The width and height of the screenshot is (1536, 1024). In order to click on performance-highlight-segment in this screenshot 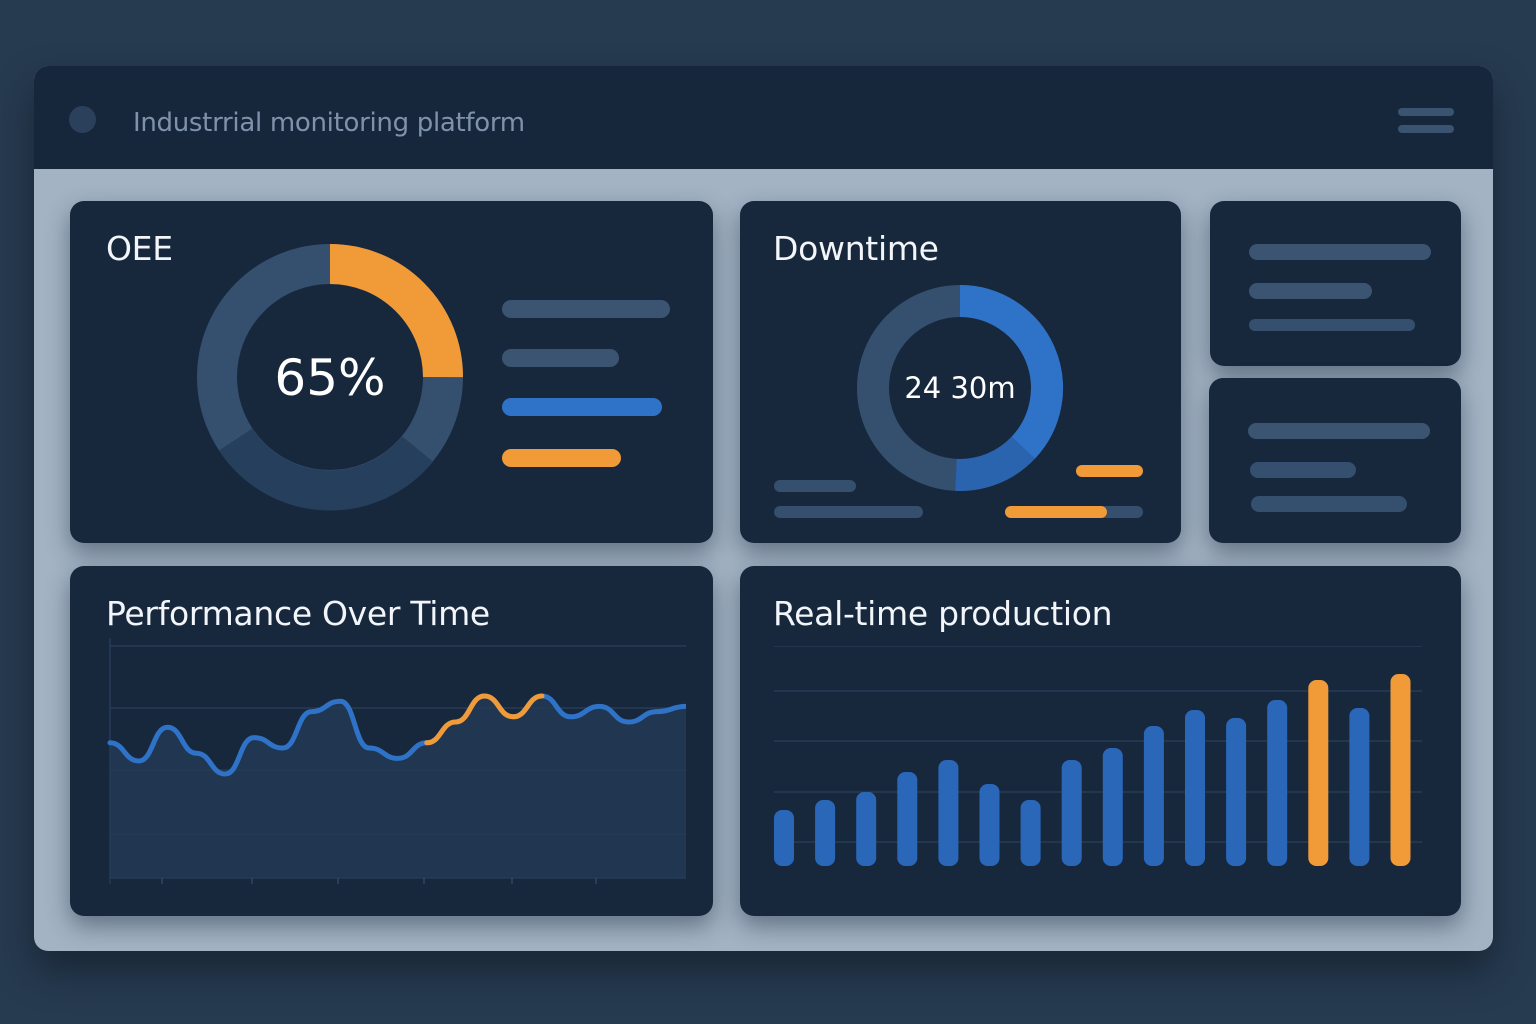, I will do `click(484, 719)`.